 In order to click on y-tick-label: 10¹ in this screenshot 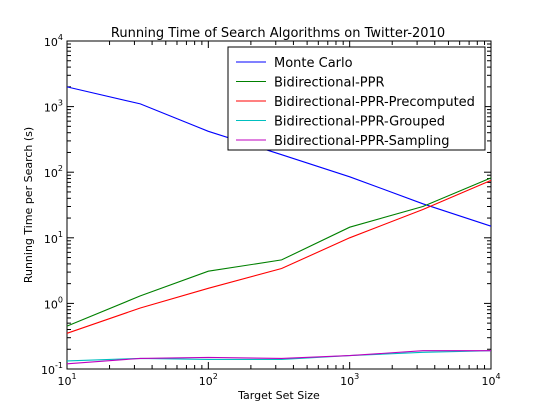, I will do `click(53, 238)`.